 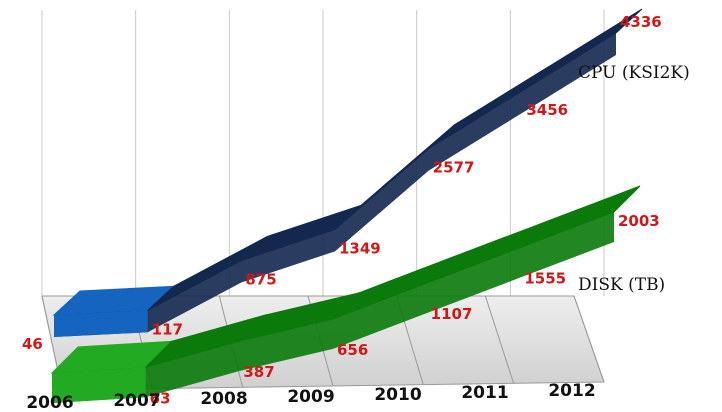 I want to click on data-label: 63, so click(x=160, y=398).